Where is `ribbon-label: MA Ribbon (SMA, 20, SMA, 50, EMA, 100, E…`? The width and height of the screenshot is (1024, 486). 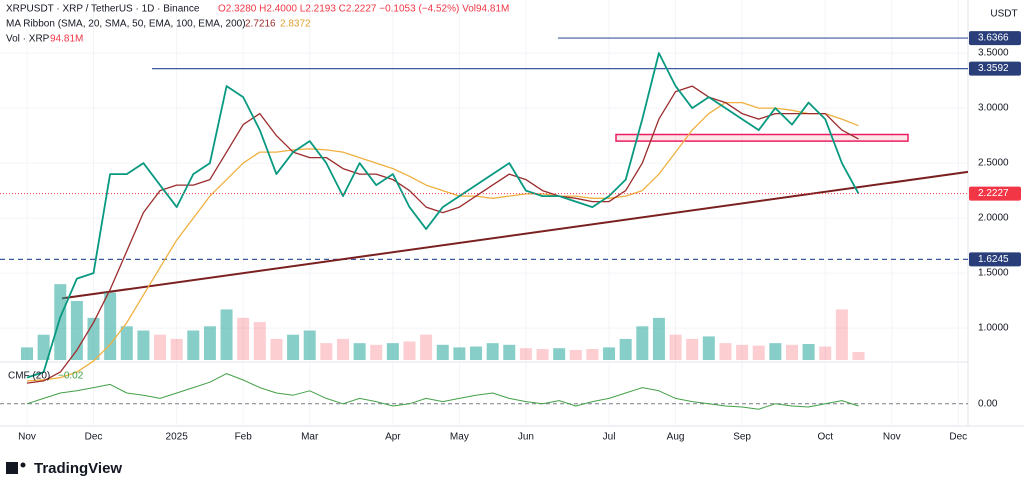 ribbon-label: MA Ribbon (SMA, 20, SMA, 50, EMA, 100, E… is located at coordinates (126, 24).